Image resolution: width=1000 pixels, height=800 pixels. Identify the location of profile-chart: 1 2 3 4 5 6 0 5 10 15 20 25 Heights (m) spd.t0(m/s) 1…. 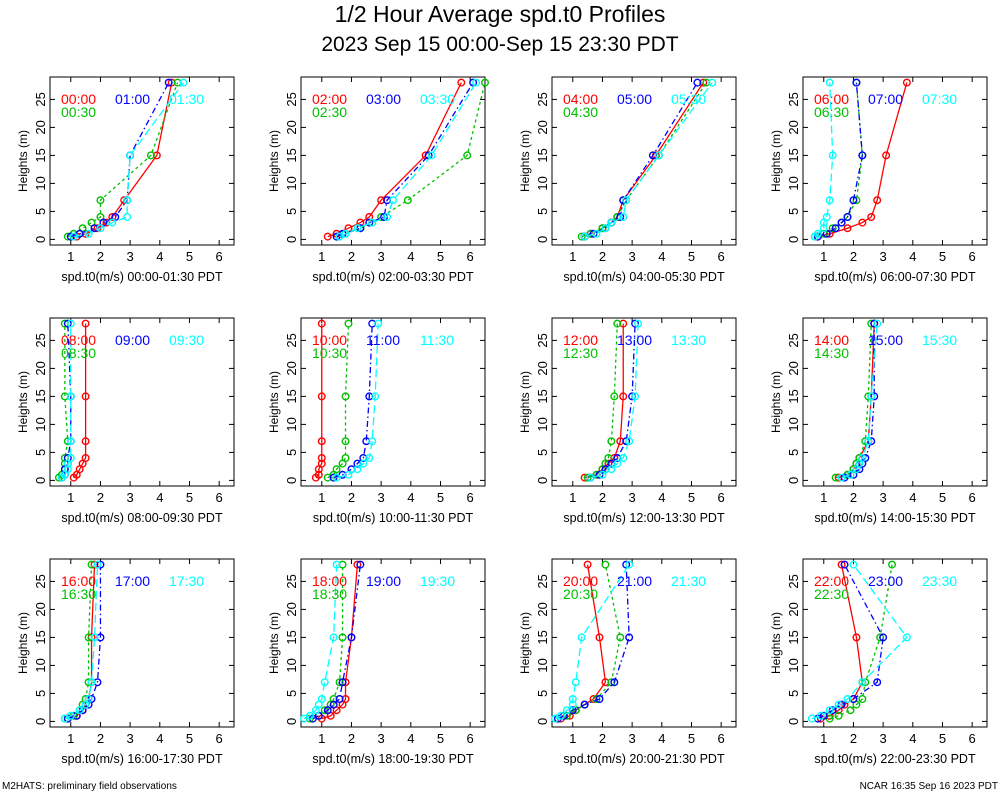
(627, 421).